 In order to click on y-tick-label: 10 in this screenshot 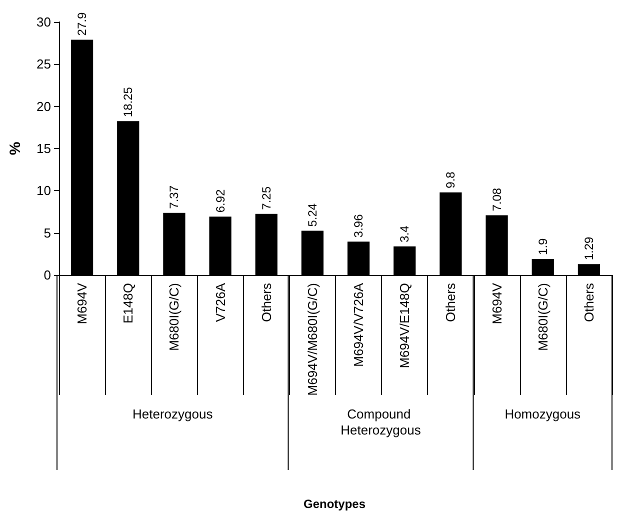, I will do `click(43, 190)`.